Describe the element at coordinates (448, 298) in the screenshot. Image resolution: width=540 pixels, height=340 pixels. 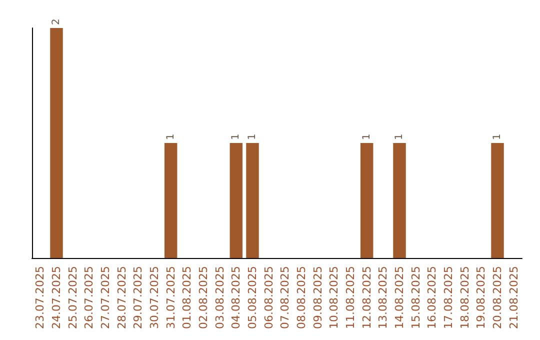
I see `x-tick-label: 17.08.2025` at that location.